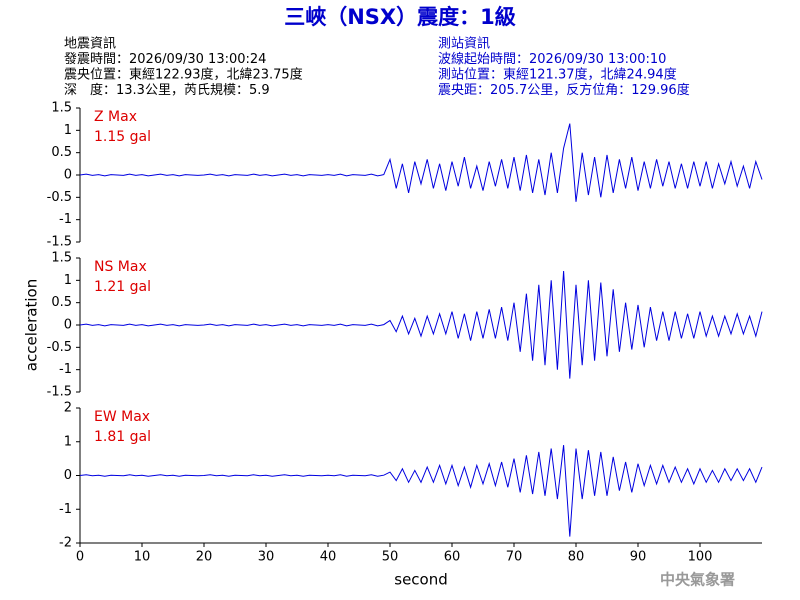 This screenshot has height=600, width=800. Describe the element at coordinates (557, 75) in the screenshot. I see `info-right: 測站位置：東經121.37度，北緯24.94度` at that location.